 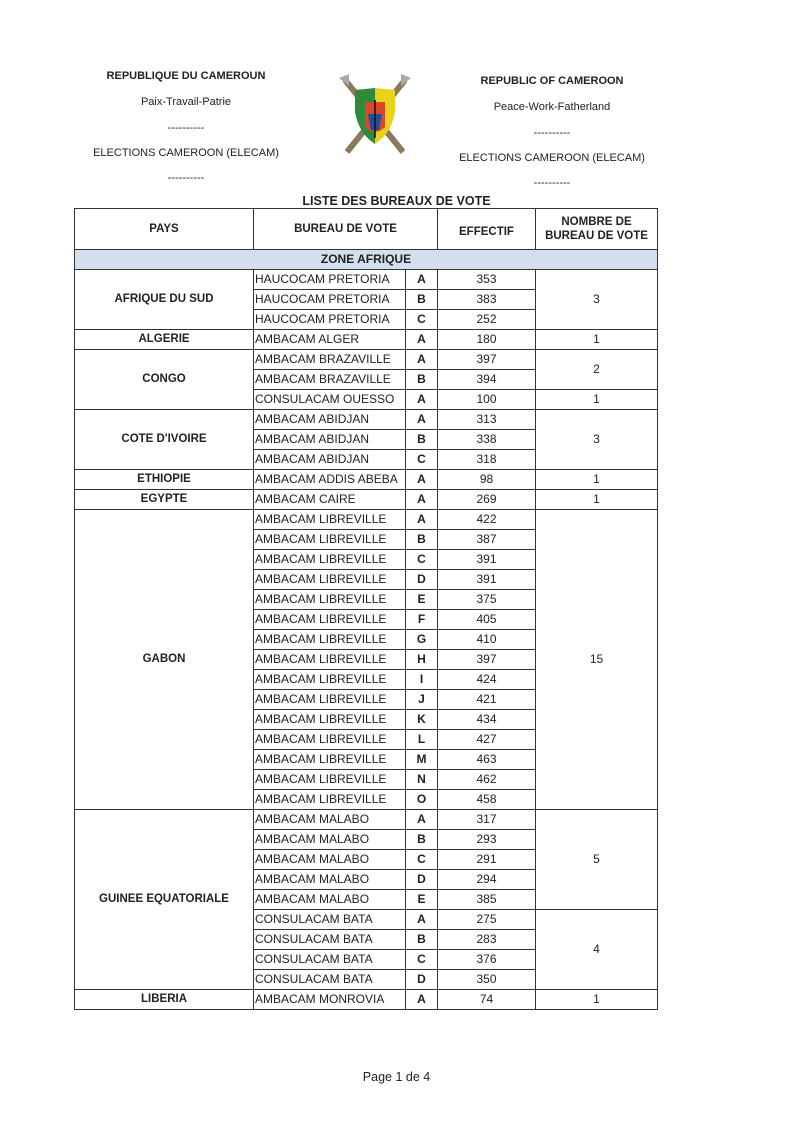 What do you see at coordinates (164, 339) in the screenshot?
I see `country-name: ALGERIE` at bounding box center [164, 339].